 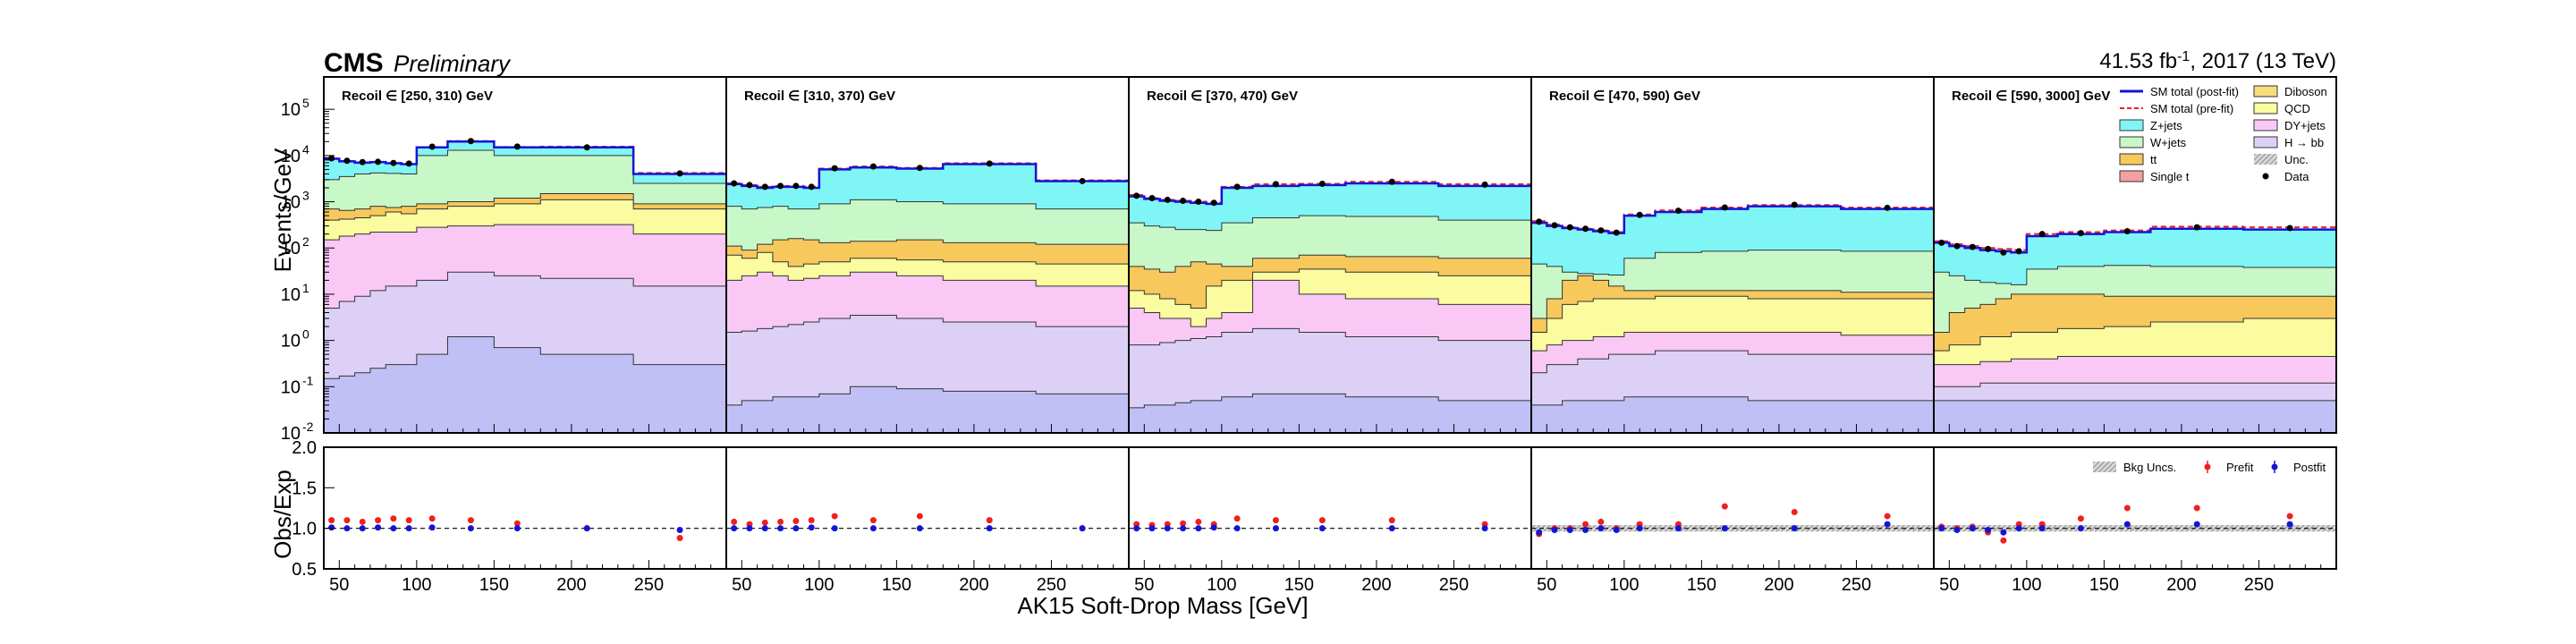 I want to click on panel-label: Recoil ∈ [590, 3000] GeV, so click(x=2031, y=96).